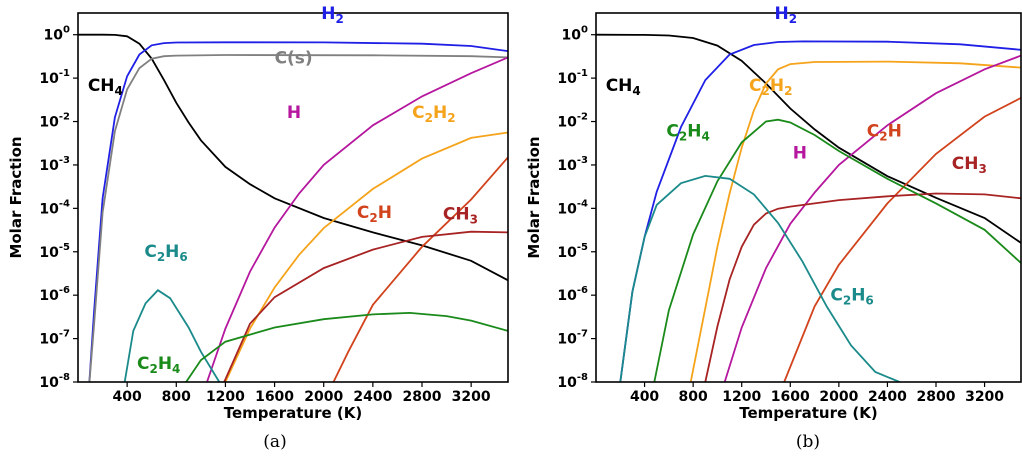 This screenshot has width=1022, height=458. What do you see at coordinates (346, 346) in the screenshot?
I see `series-line-c2h4` at bounding box center [346, 346].